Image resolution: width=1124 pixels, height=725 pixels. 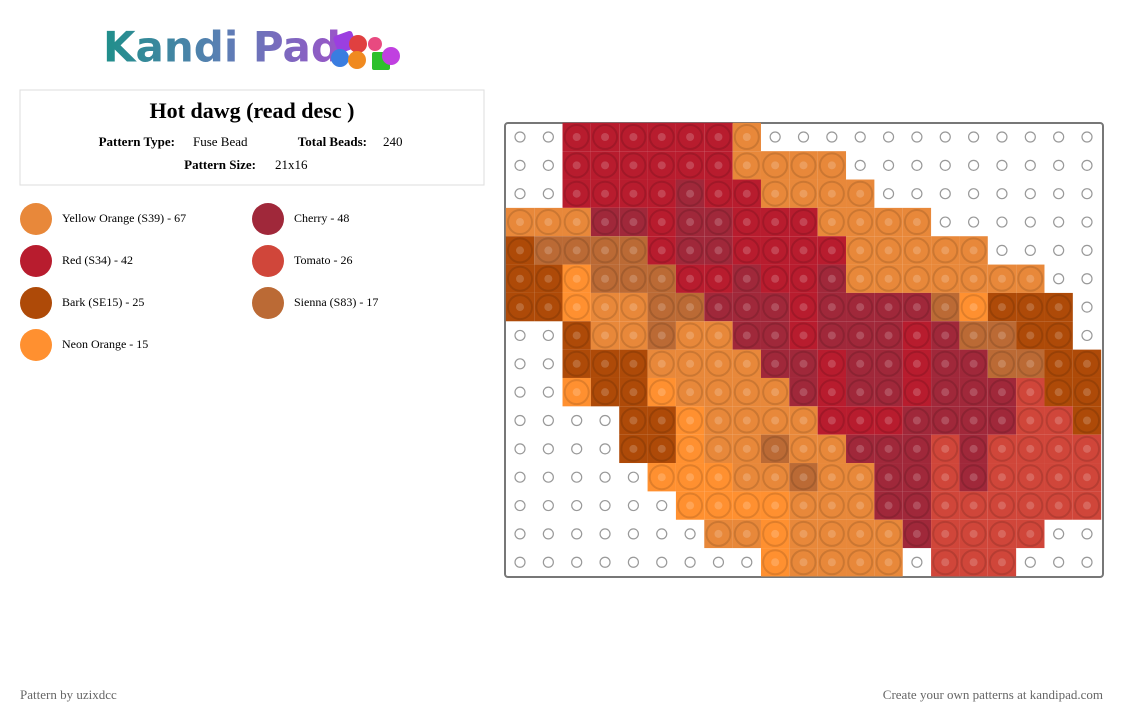 What do you see at coordinates (993, 694) in the screenshot?
I see `footer-link: Create your own patterns at kandipad.com` at bounding box center [993, 694].